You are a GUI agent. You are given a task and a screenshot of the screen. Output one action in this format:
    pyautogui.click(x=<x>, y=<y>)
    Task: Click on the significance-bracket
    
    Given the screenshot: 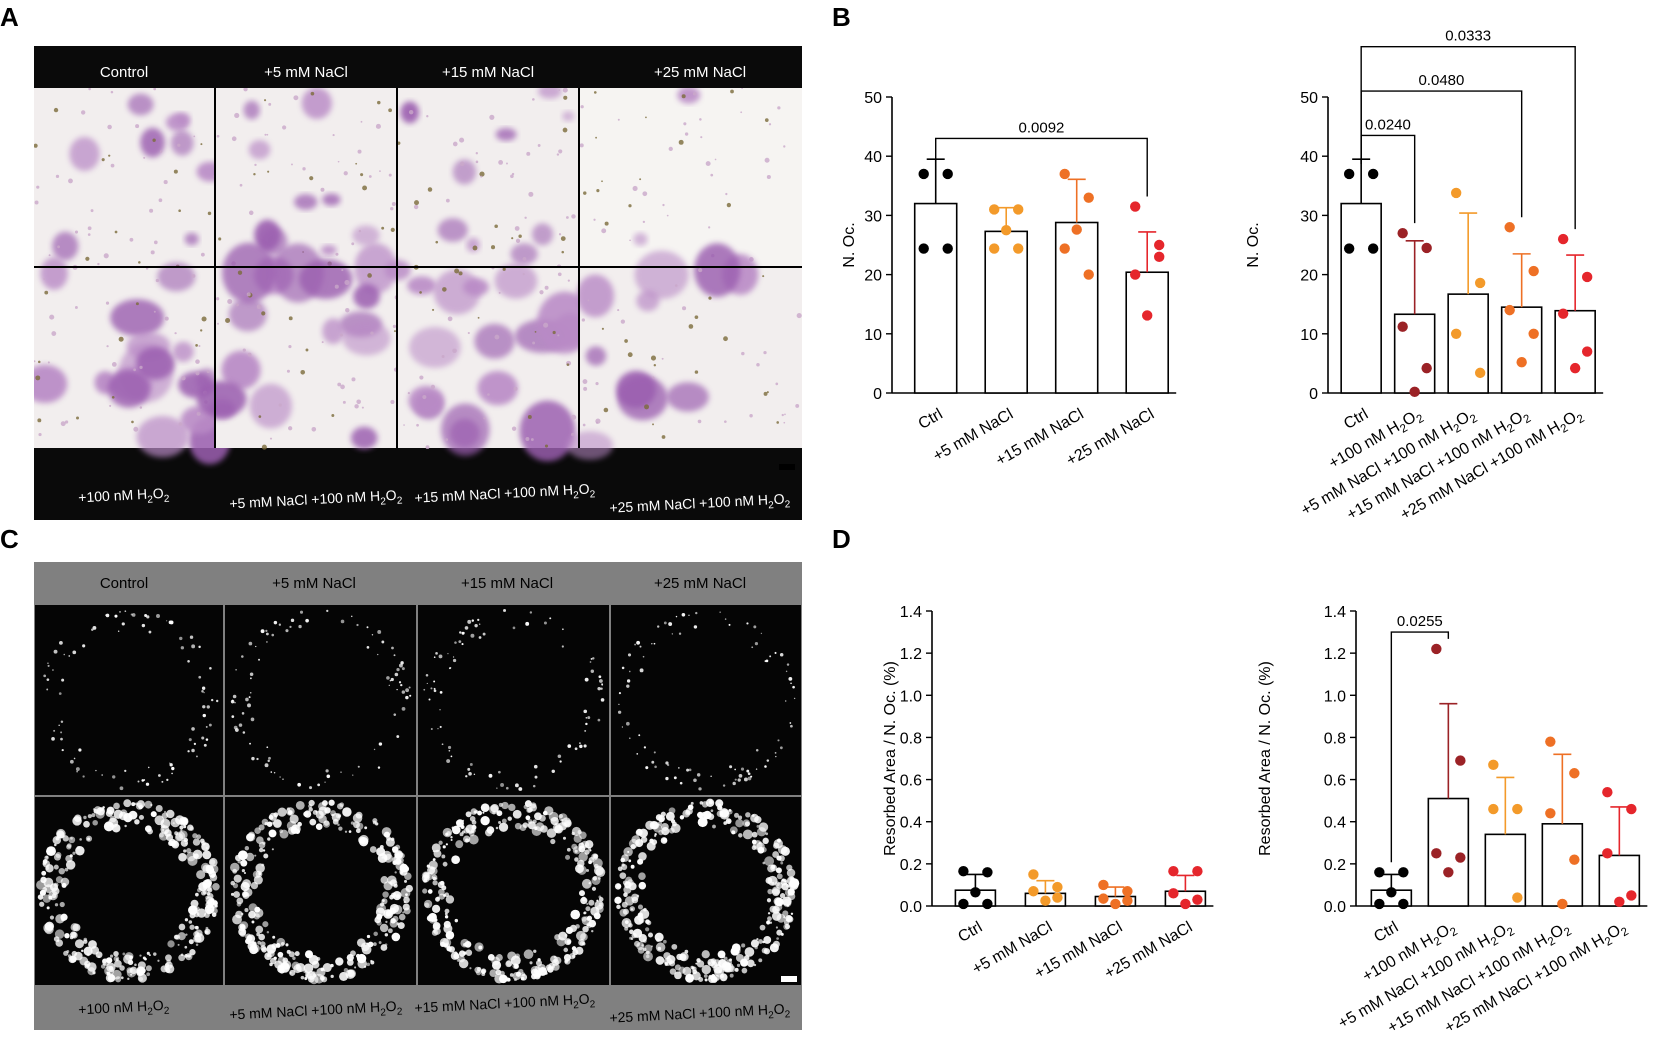 What is the action you would take?
    pyautogui.click(x=1420, y=747)
    